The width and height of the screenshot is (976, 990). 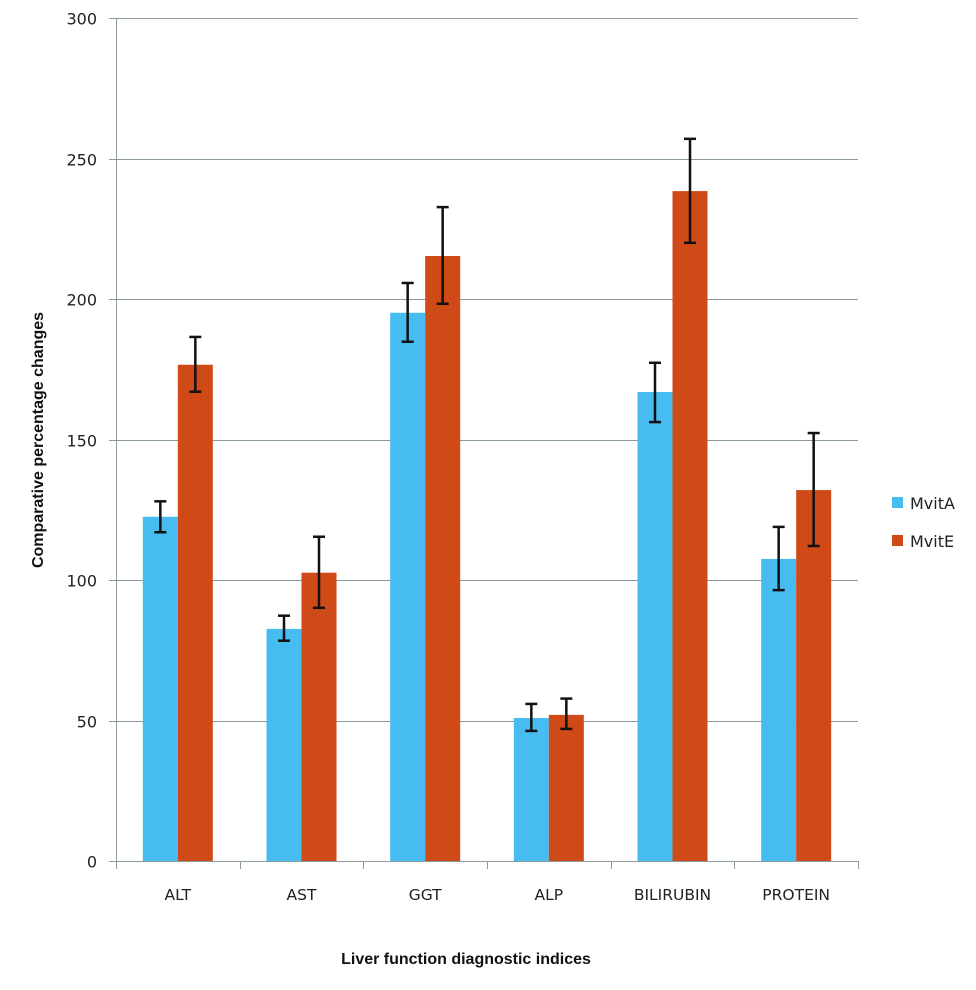 I want to click on bar-mvite-protein, so click(x=814, y=675).